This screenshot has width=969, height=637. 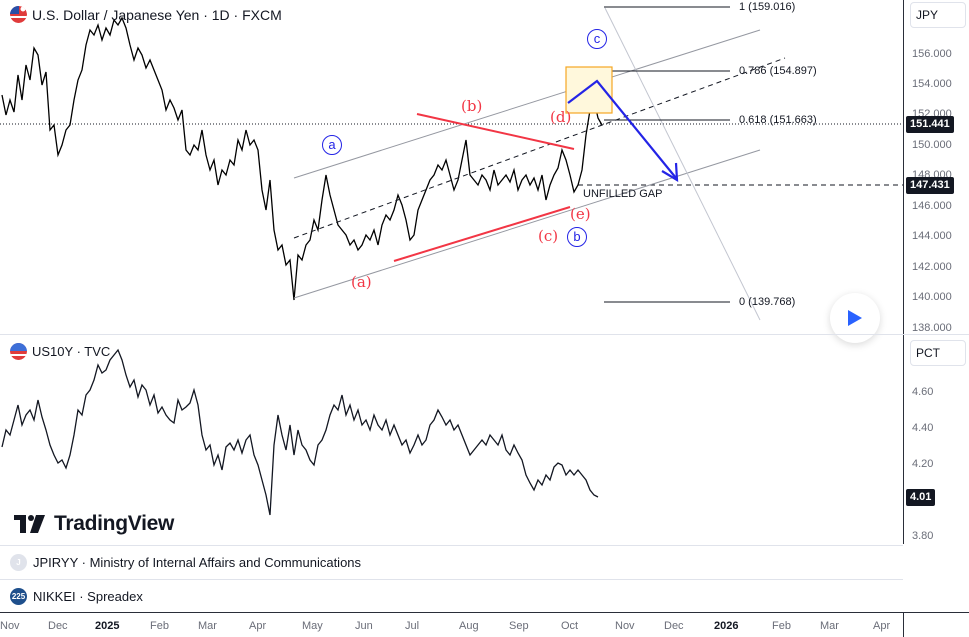 I want to click on usdjpy-symbol-title: U.S. Dollar / Japanese Yen · 1D · FXCM, so click(x=157, y=14).